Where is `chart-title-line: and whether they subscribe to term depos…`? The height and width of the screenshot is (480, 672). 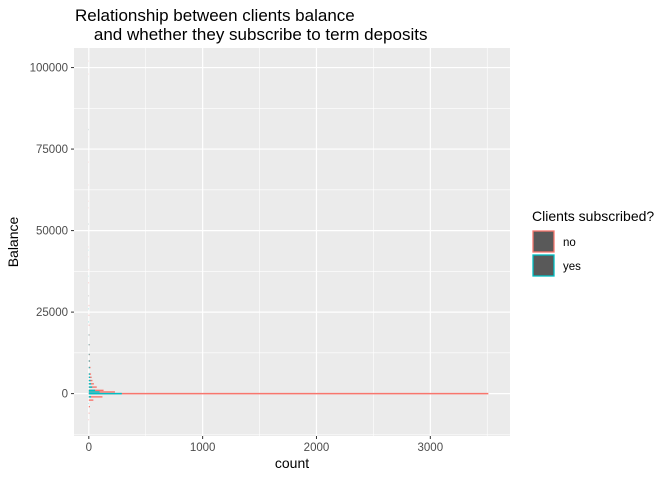 chart-title-line: and whether they subscribe to term depos… is located at coordinates (251, 34).